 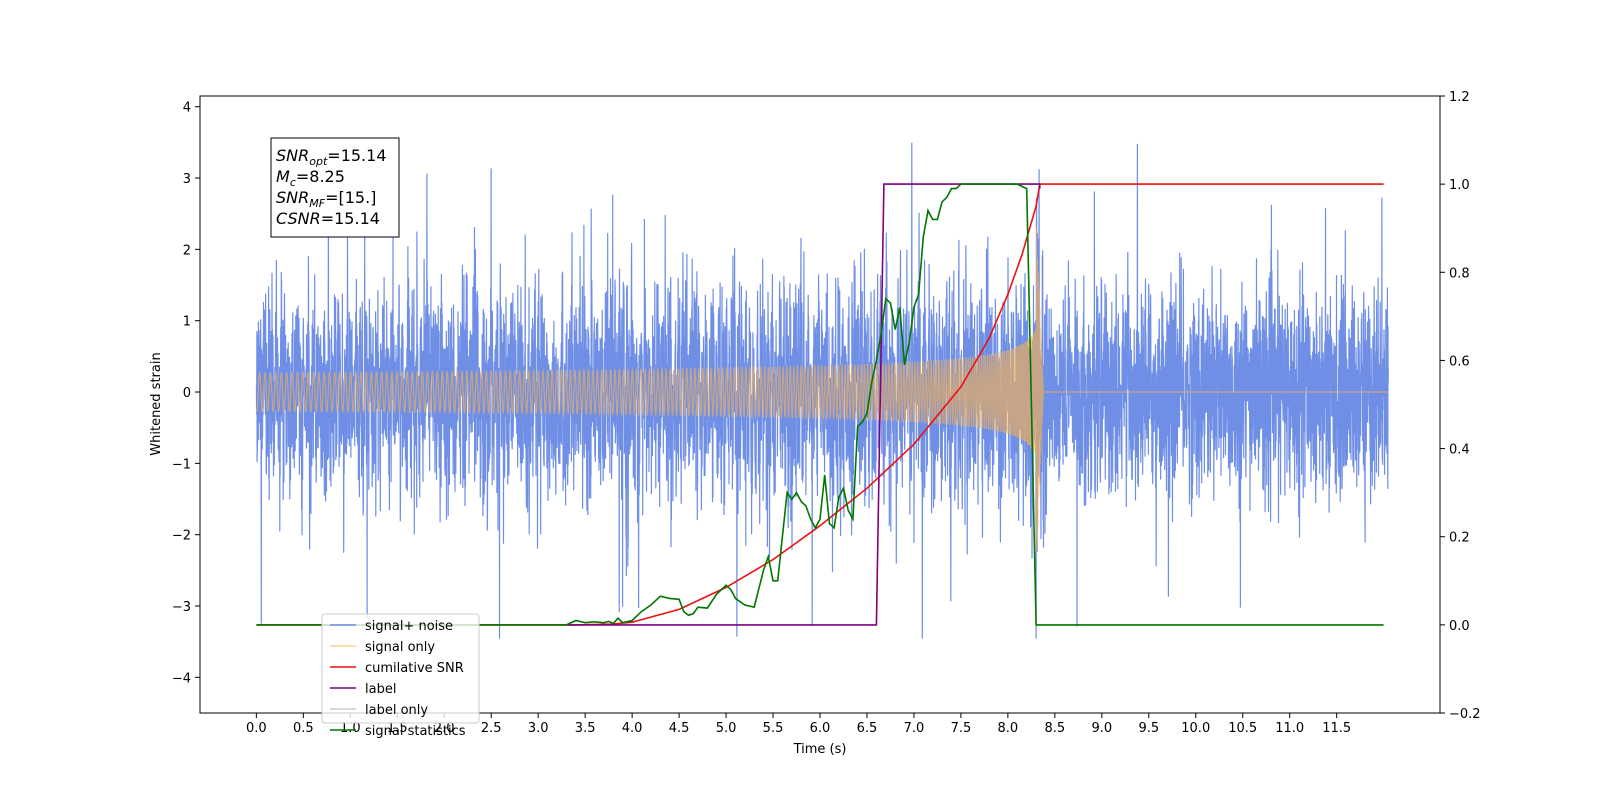 What do you see at coordinates (820, 728) in the screenshot?
I see `x-tick-label: 6.0` at bounding box center [820, 728].